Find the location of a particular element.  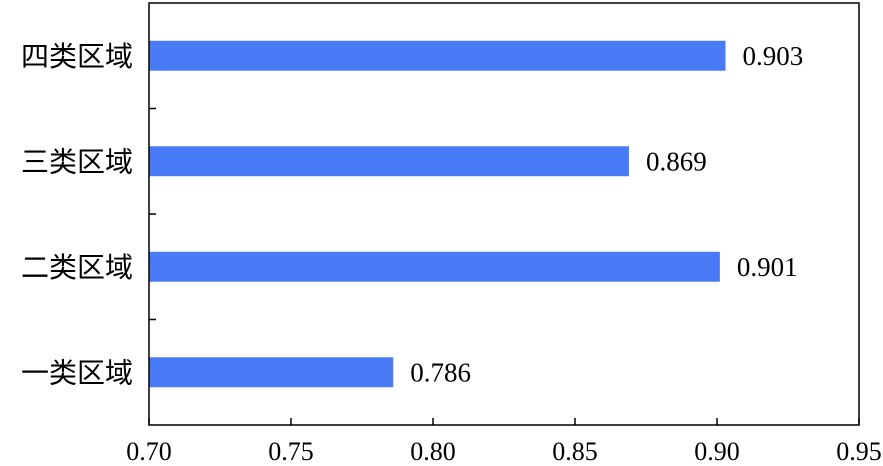

data-label-1: 0.903 is located at coordinates (773, 56).